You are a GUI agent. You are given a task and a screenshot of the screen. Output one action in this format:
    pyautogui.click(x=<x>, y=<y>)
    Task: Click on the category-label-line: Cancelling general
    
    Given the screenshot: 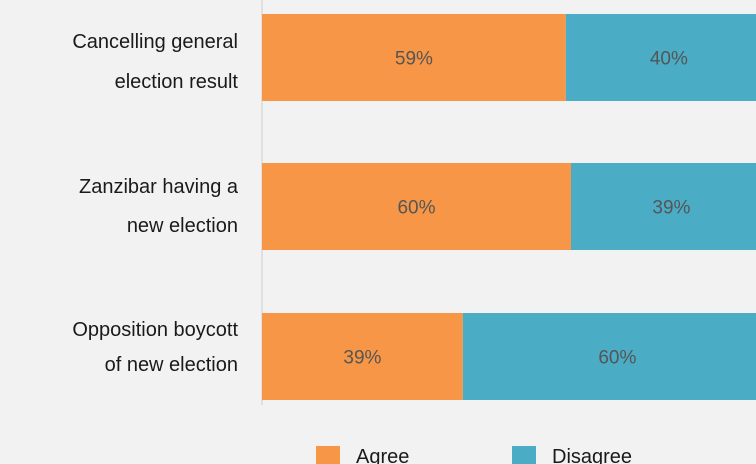 What is the action you would take?
    pyautogui.click(x=155, y=42)
    